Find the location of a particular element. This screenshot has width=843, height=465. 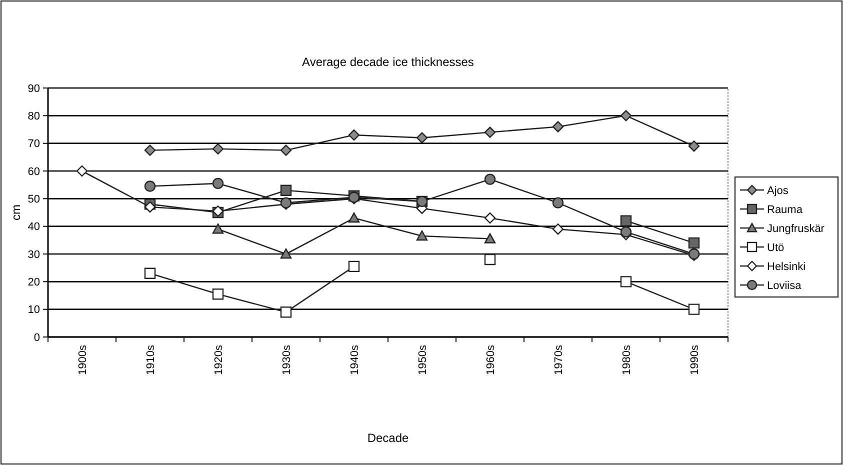

x-tick-label: 1940s is located at coordinates (354, 359).